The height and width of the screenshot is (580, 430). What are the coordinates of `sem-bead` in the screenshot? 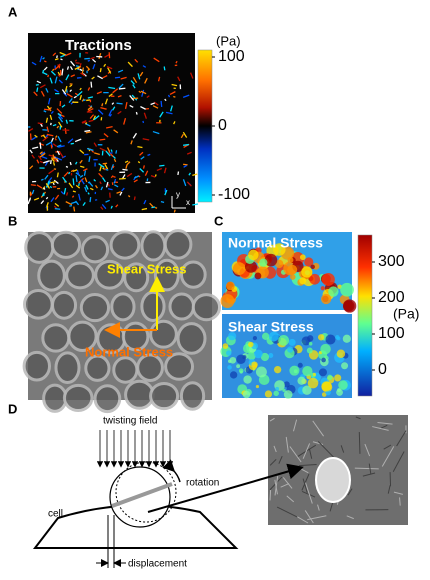 It's located at (333, 480).